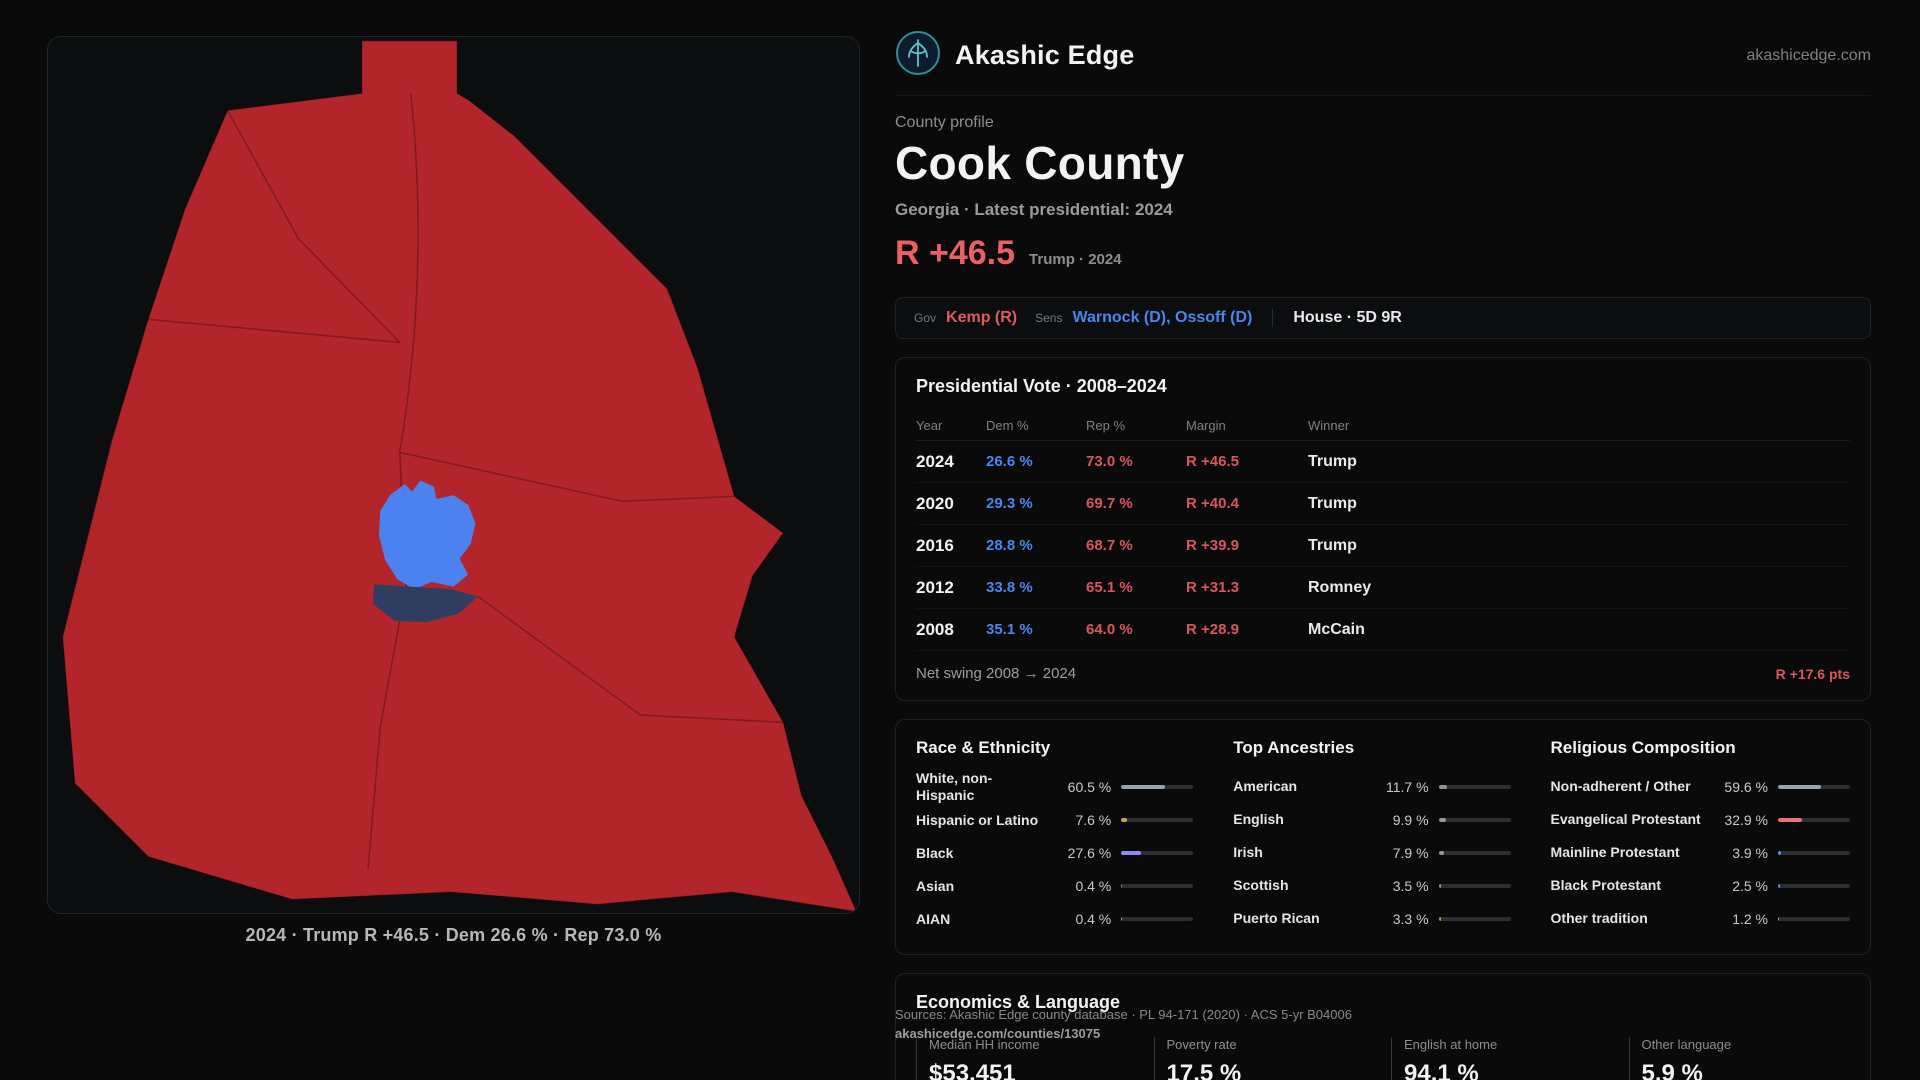  What do you see at coordinates (1746, 786) in the screenshot?
I see `demo-value: 59.6 %` at bounding box center [1746, 786].